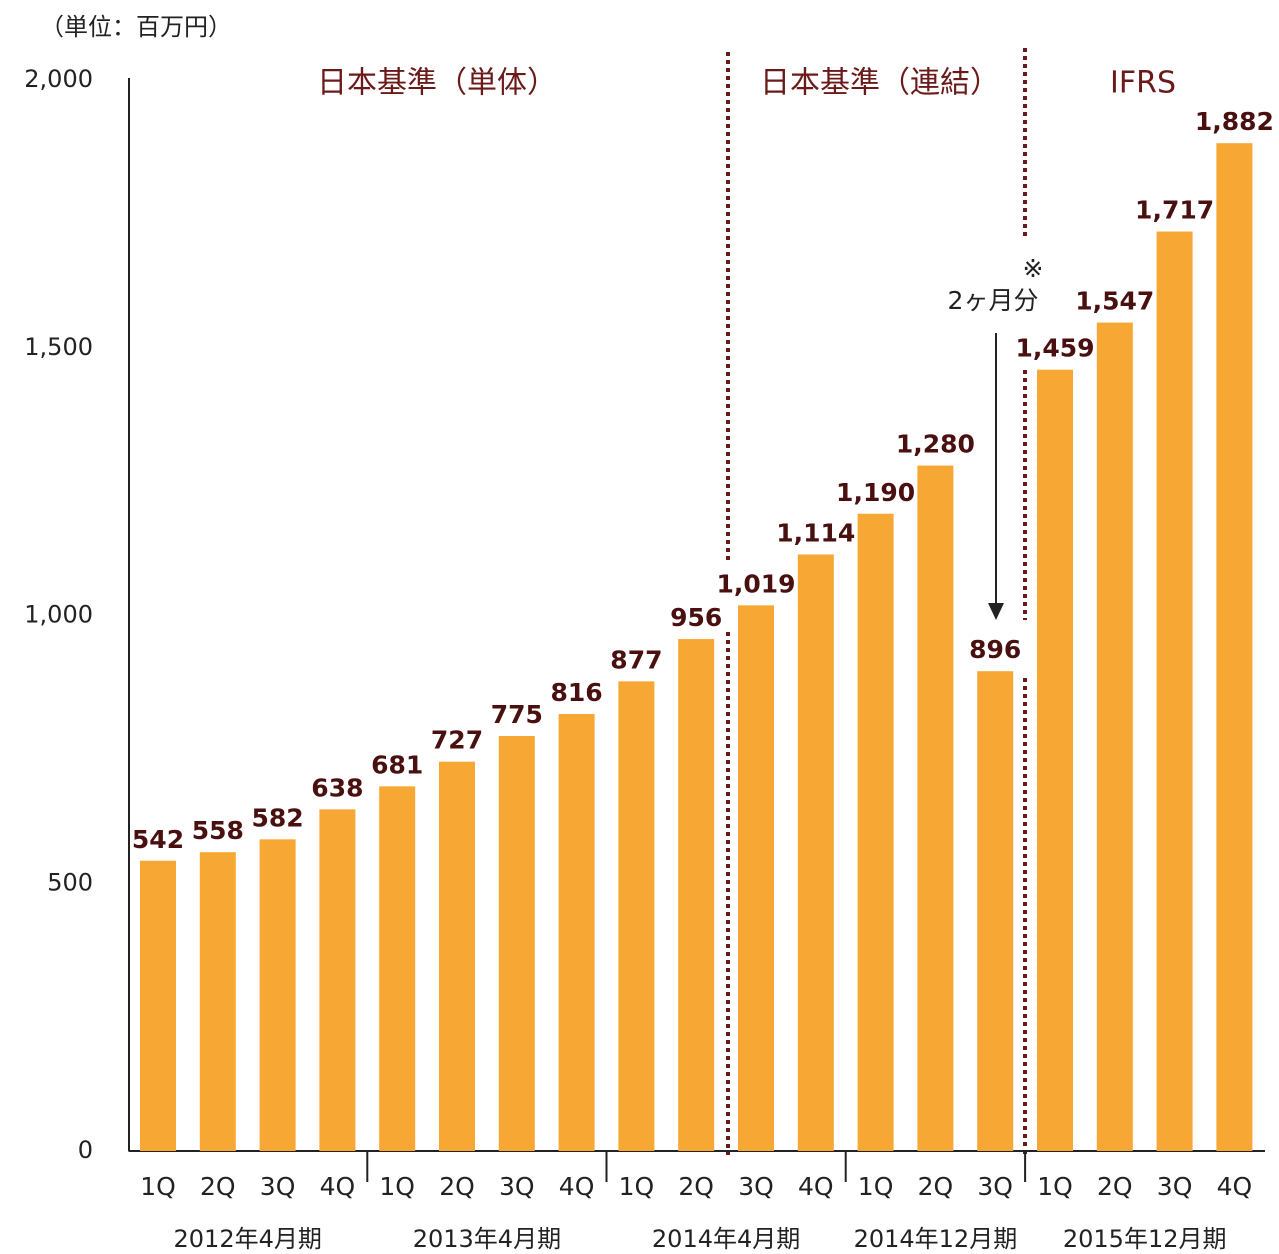 The width and height of the screenshot is (1279, 1254). I want to click on value-label: 582, so click(278, 817).